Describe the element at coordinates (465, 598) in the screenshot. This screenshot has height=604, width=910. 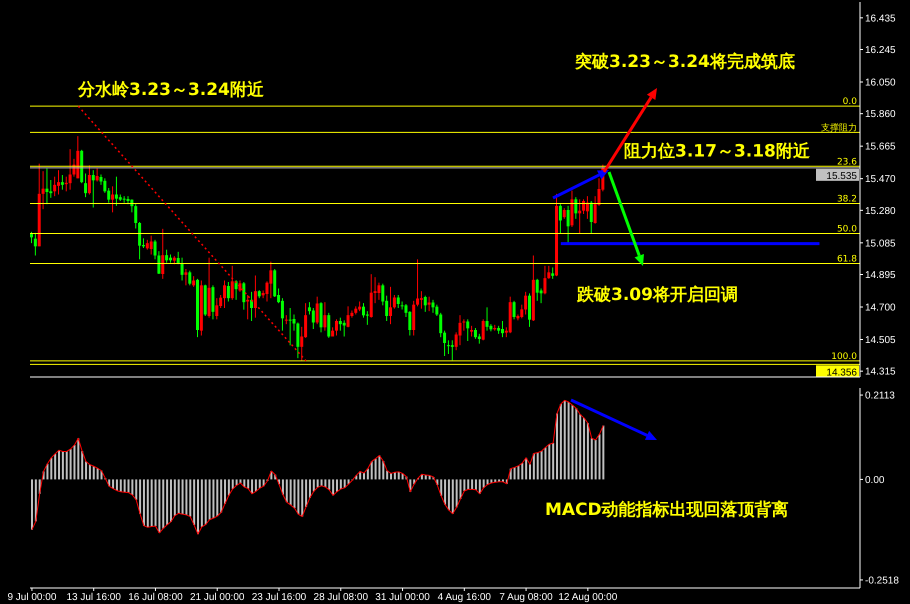
I see `x-tick-label: 4 Aug 16:00` at that location.